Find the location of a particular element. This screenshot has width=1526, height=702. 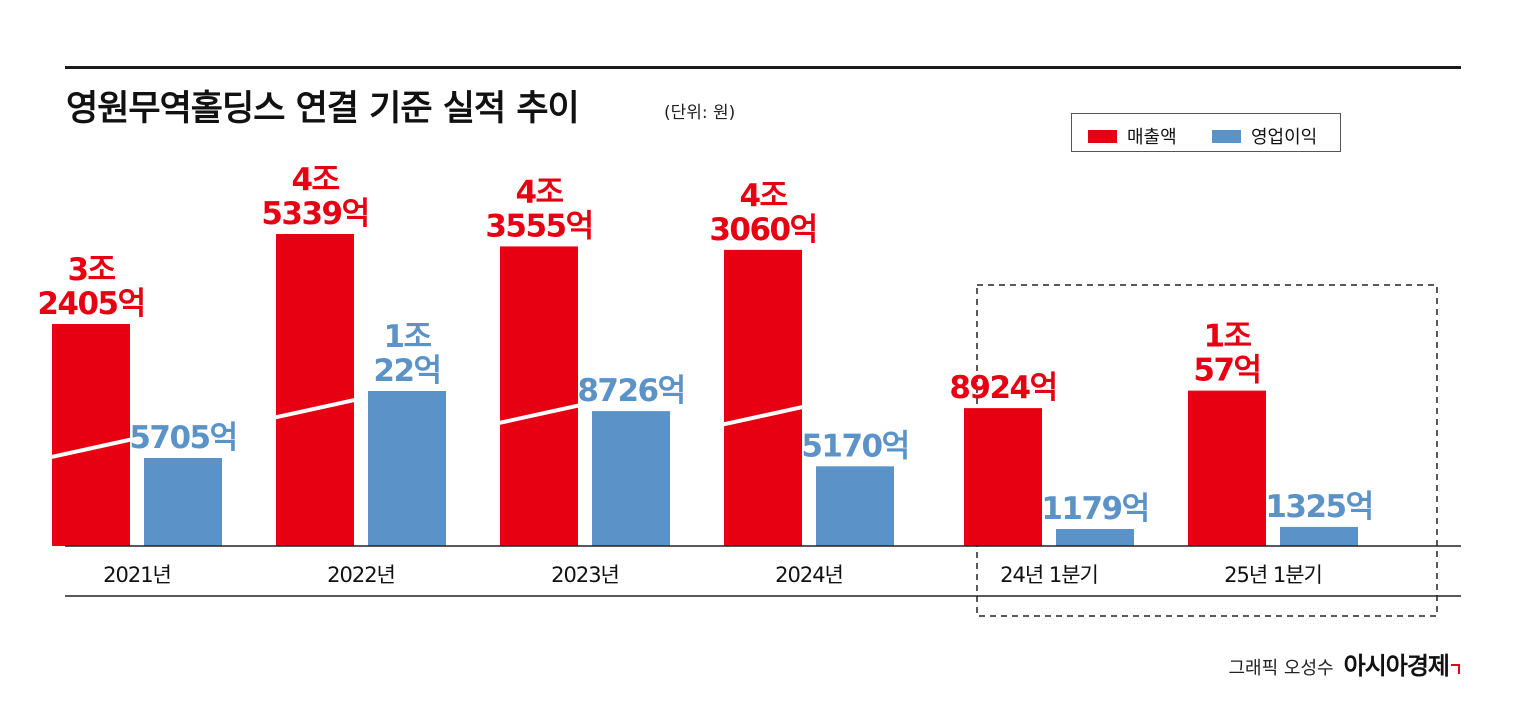

revenue-data-label: 3555억 is located at coordinates (538, 226).